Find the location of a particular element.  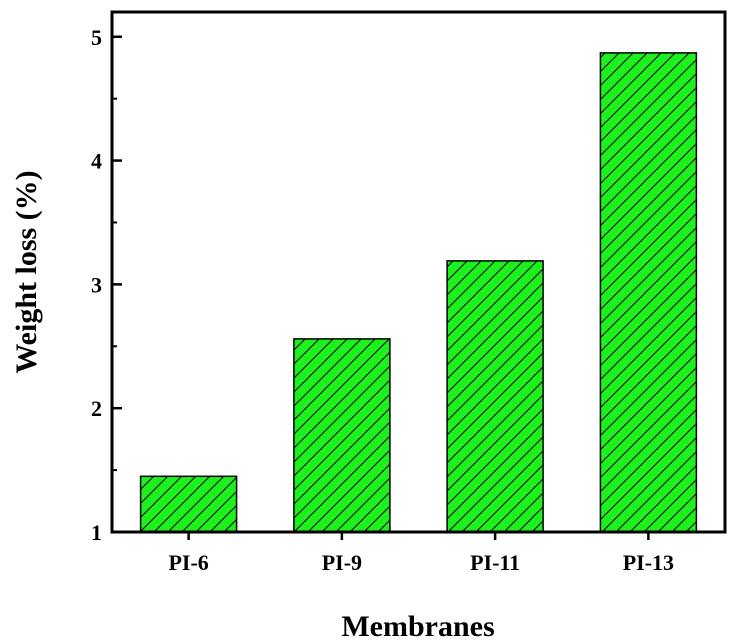

y-axis: 1 2 3 4 5 is located at coordinates (106, 285).